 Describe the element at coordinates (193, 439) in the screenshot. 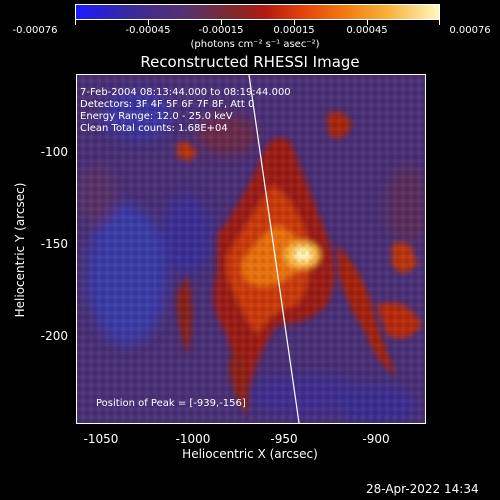

I see `x-tick-label: -1000` at that location.